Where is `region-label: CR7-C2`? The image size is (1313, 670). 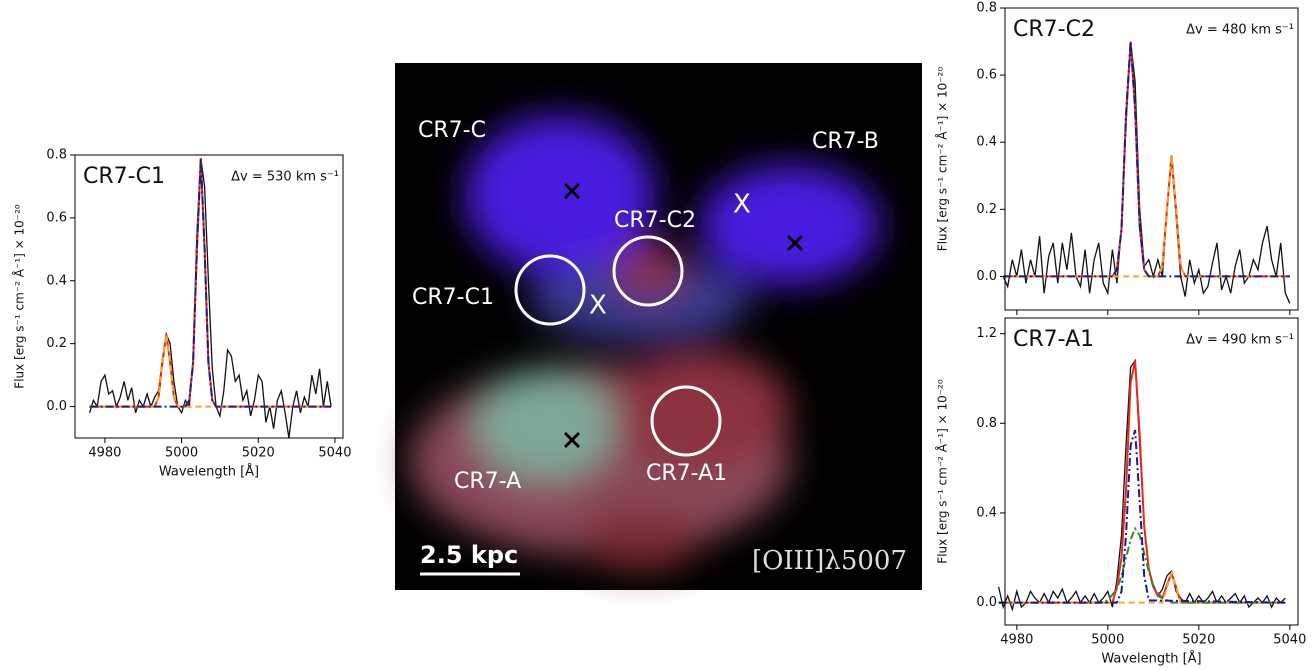
region-label: CR7-C2 is located at coordinates (655, 220).